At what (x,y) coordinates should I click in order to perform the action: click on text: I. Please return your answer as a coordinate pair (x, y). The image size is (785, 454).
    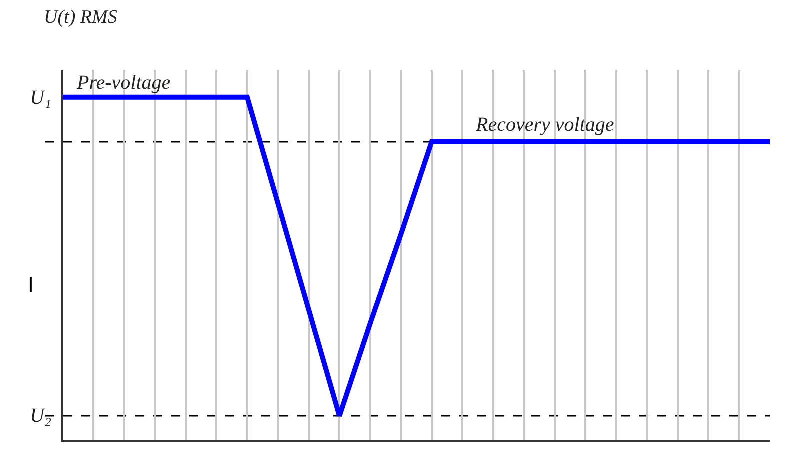
    Looking at the image, I should click on (31, 285).